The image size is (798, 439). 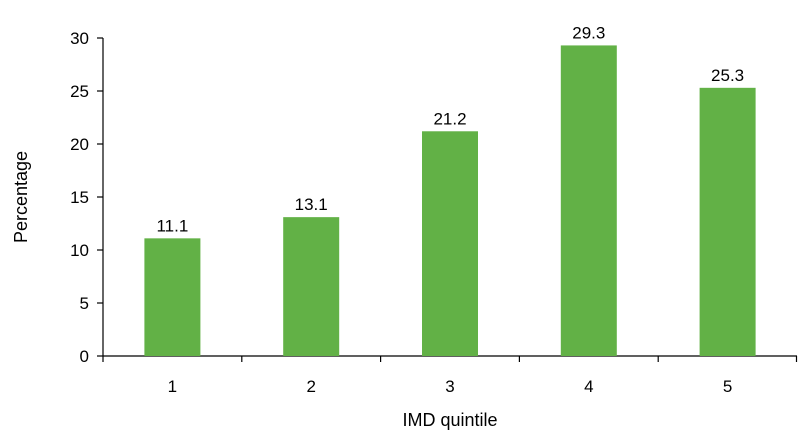 What do you see at coordinates (79, 38) in the screenshot?
I see `y-tick-label: 30` at bounding box center [79, 38].